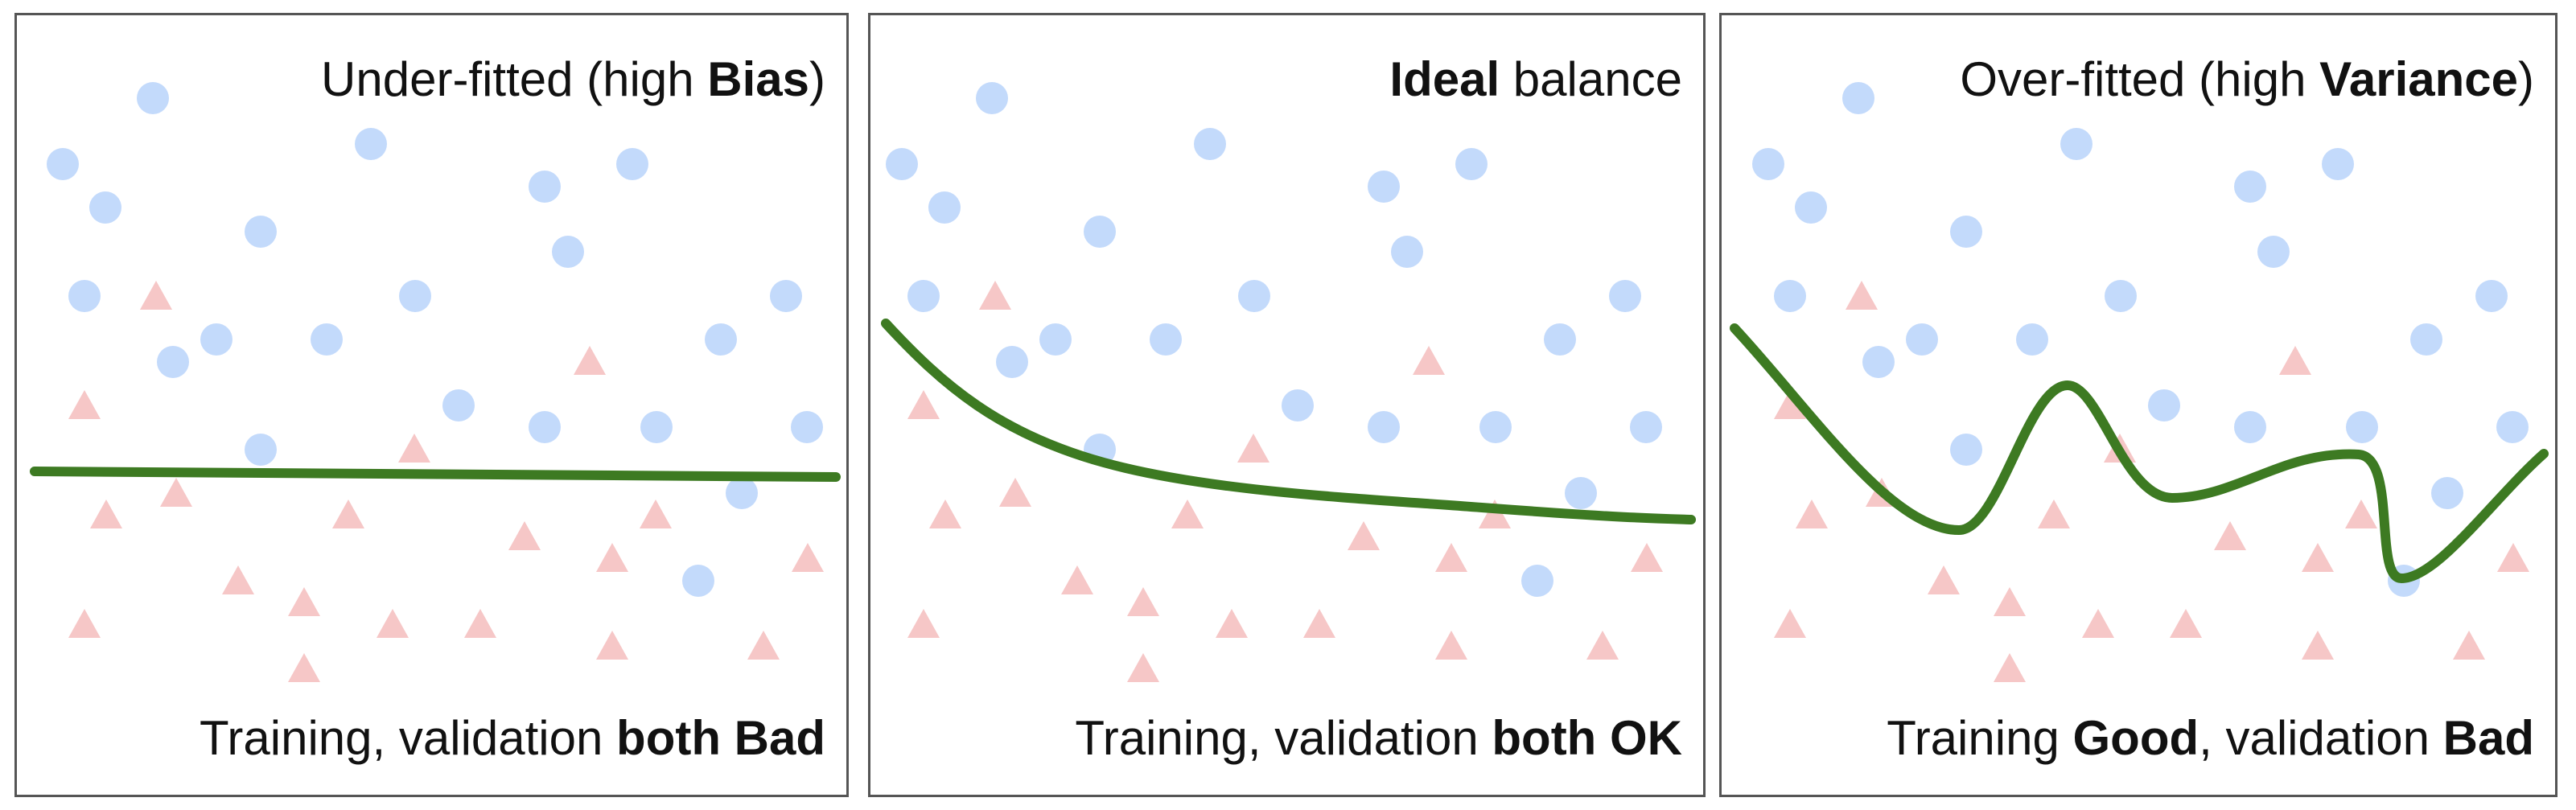 This screenshot has width=2576, height=810. What do you see at coordinates (2210, 738) in the screenshot?
I see `panel-caption: Training Good, validation Bad` at bounding box center [2210, 738].